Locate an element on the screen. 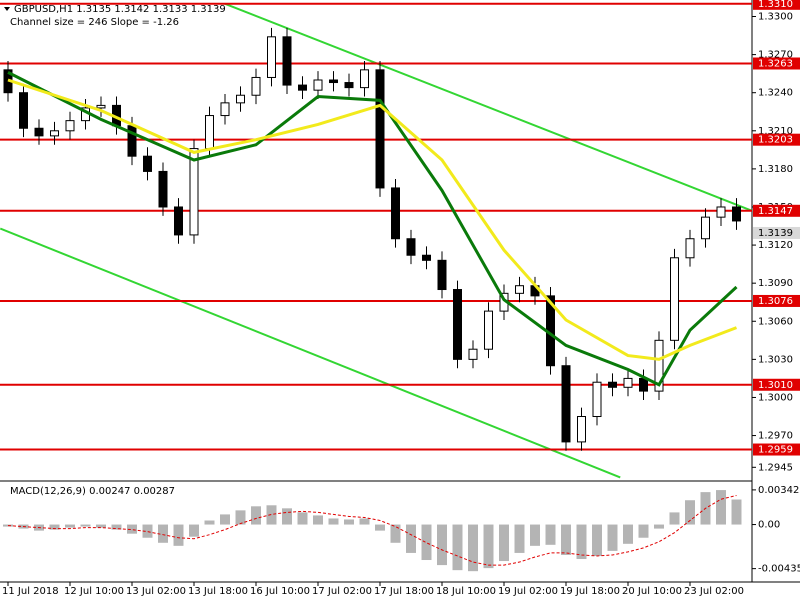 This screenshot has width=800, height=600. x-tick-label: 13 Jul 02:00 is located at coordinates (156, 591).